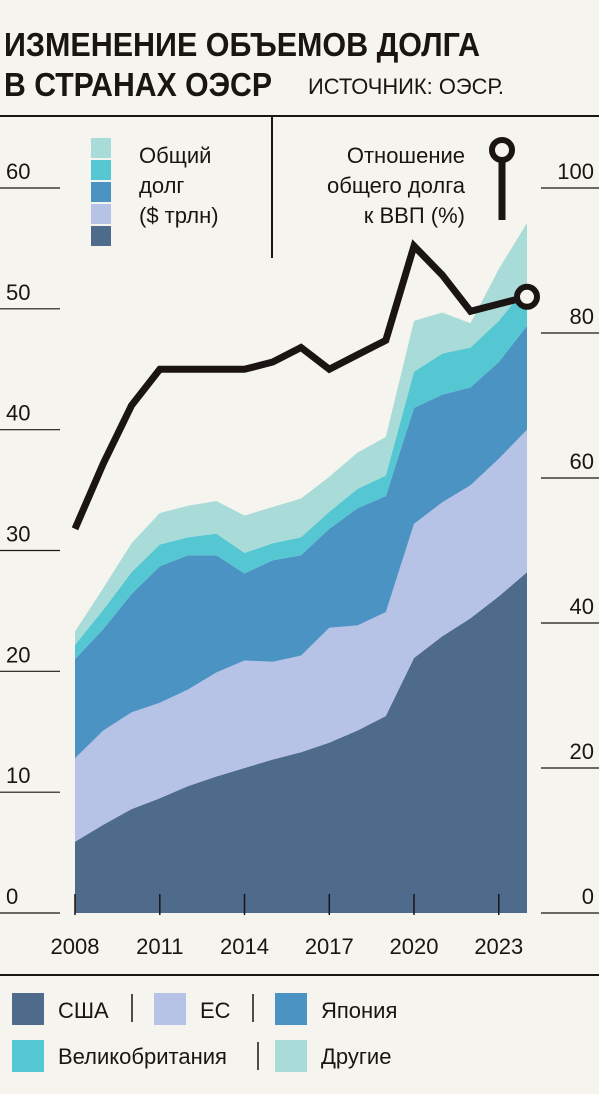 Image resolution: width=599 pixels, height=1094 pixels. I want to click on x-tick-label-2014: 2014, so click(244, 946).